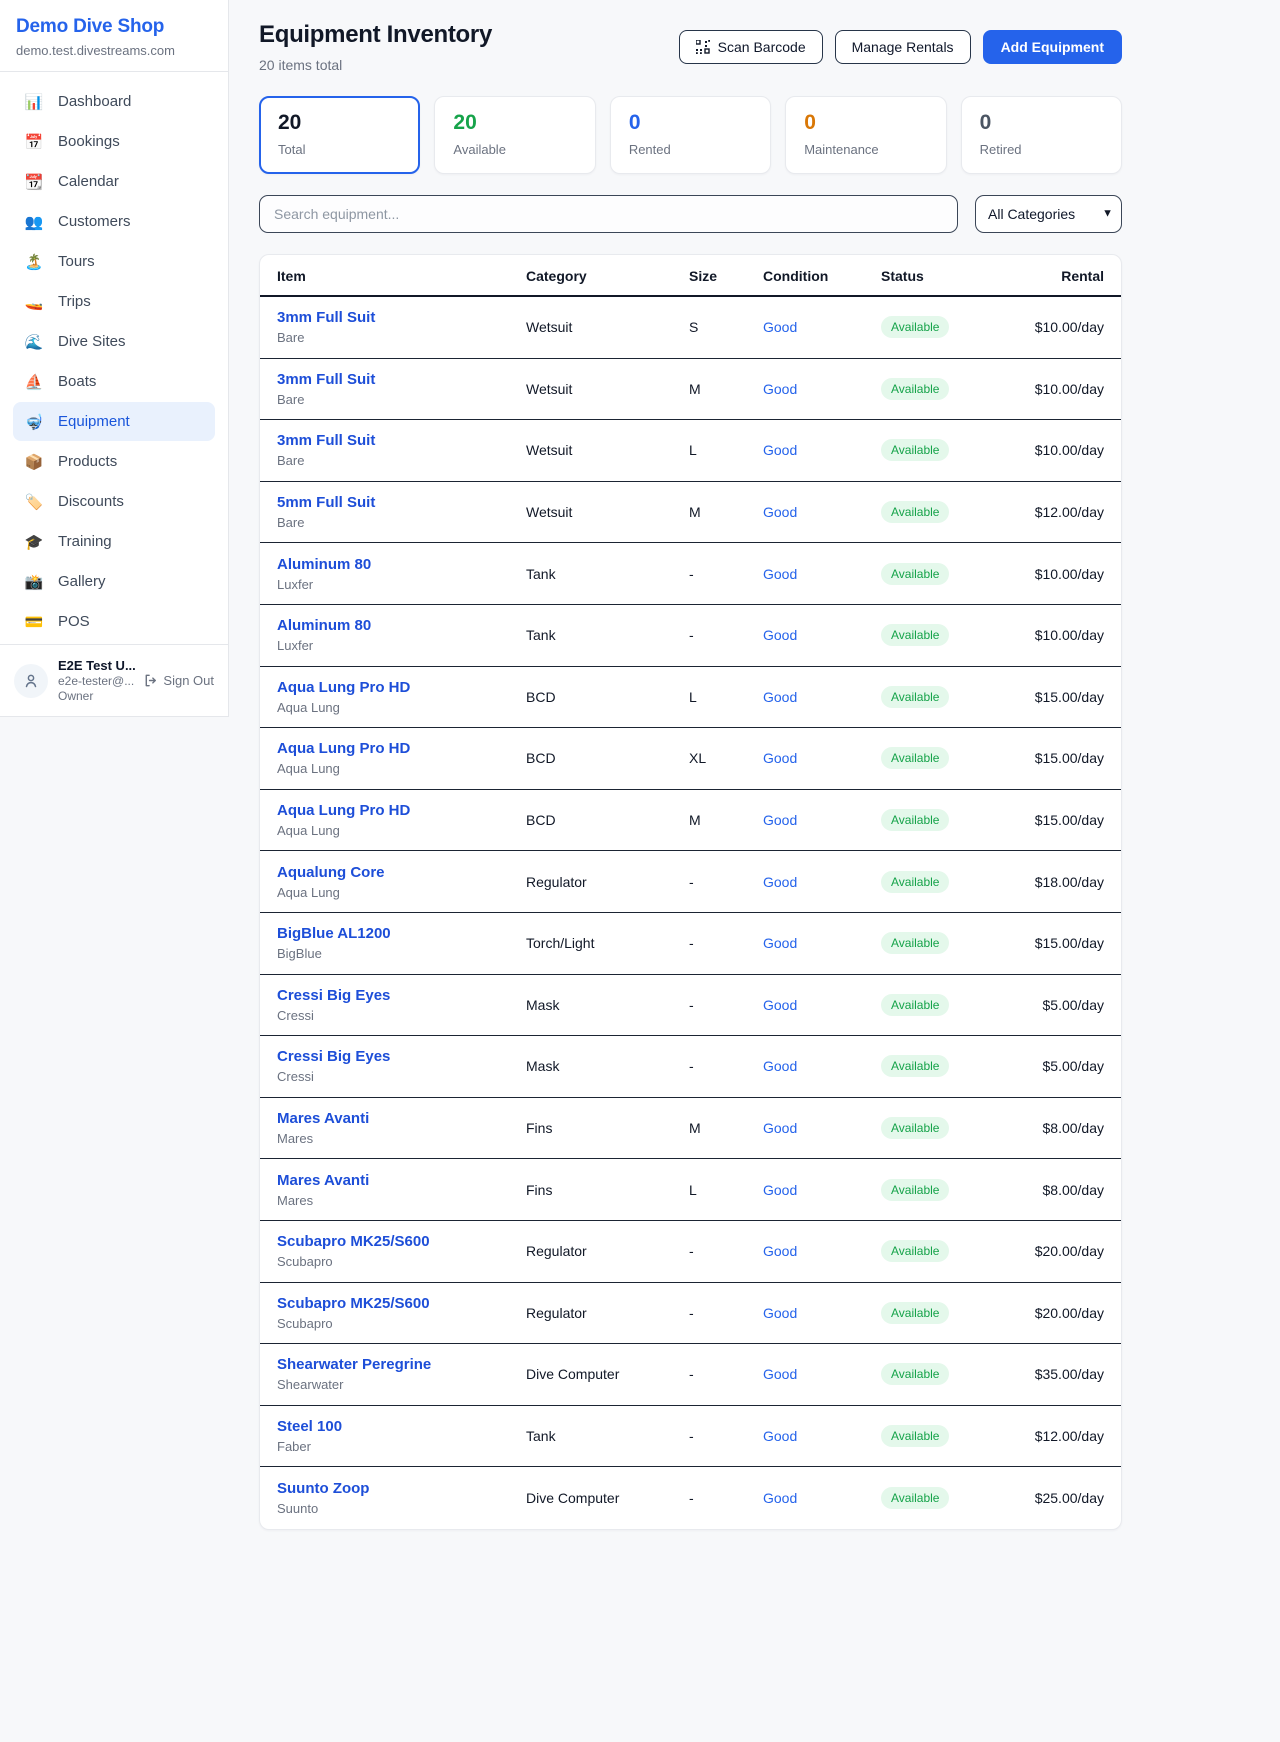 This screenshot has height=1742, width=1280. What do you see at coordinates (85, 541) in the screenshot?
I see `sidebar-item-label: Training` at bounding box center [85, 541].